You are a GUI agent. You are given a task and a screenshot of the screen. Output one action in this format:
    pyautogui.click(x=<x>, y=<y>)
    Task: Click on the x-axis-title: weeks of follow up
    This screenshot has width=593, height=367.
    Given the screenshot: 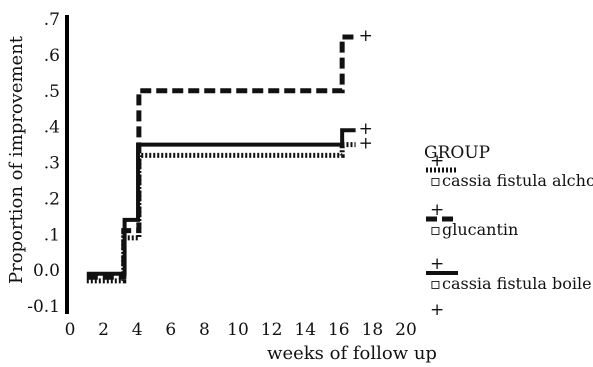 What is the action you would take?
    pyautogui.click(x=352, y=353)
    